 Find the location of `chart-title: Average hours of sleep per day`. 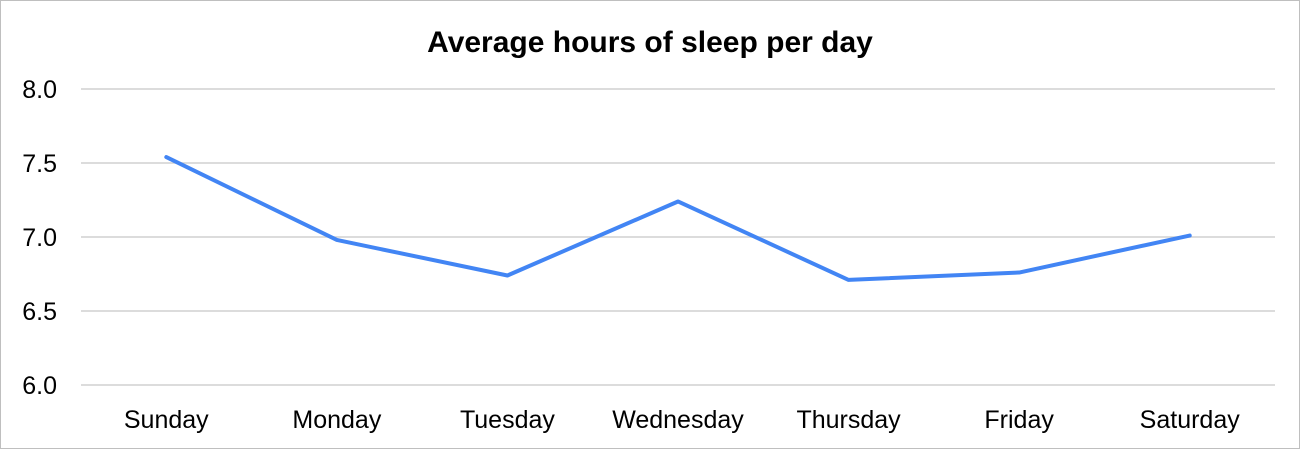

chart-title: Average hours of sleep per day is located at coordinates (650, 42).